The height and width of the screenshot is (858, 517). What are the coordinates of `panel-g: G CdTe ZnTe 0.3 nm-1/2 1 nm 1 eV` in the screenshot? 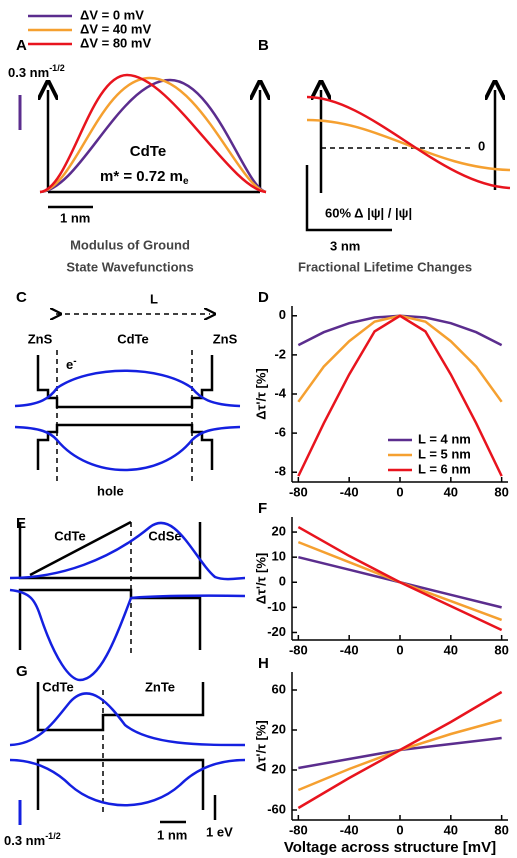 It's located at (125, 755).